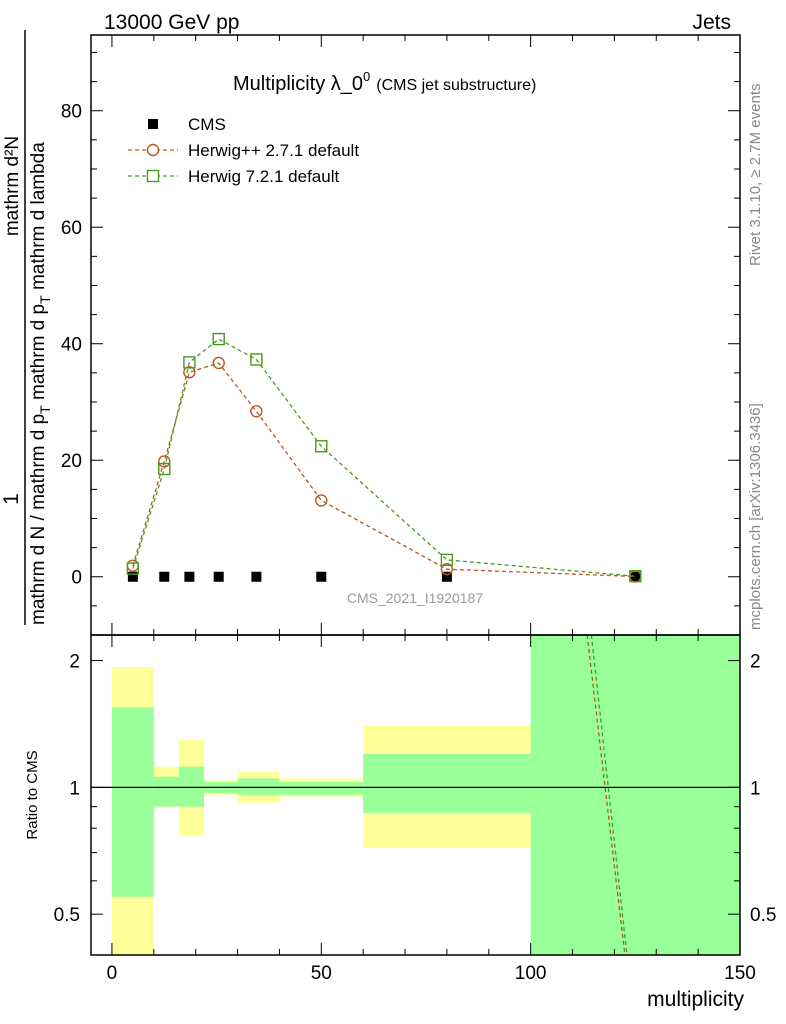 Image resolution: width=786 pixels, height=1024 pixels. What do you see at coordinates (76, 578) in the screenshot?
I see `main-ytick-label-0: 0` at bounding box center [76, 578].